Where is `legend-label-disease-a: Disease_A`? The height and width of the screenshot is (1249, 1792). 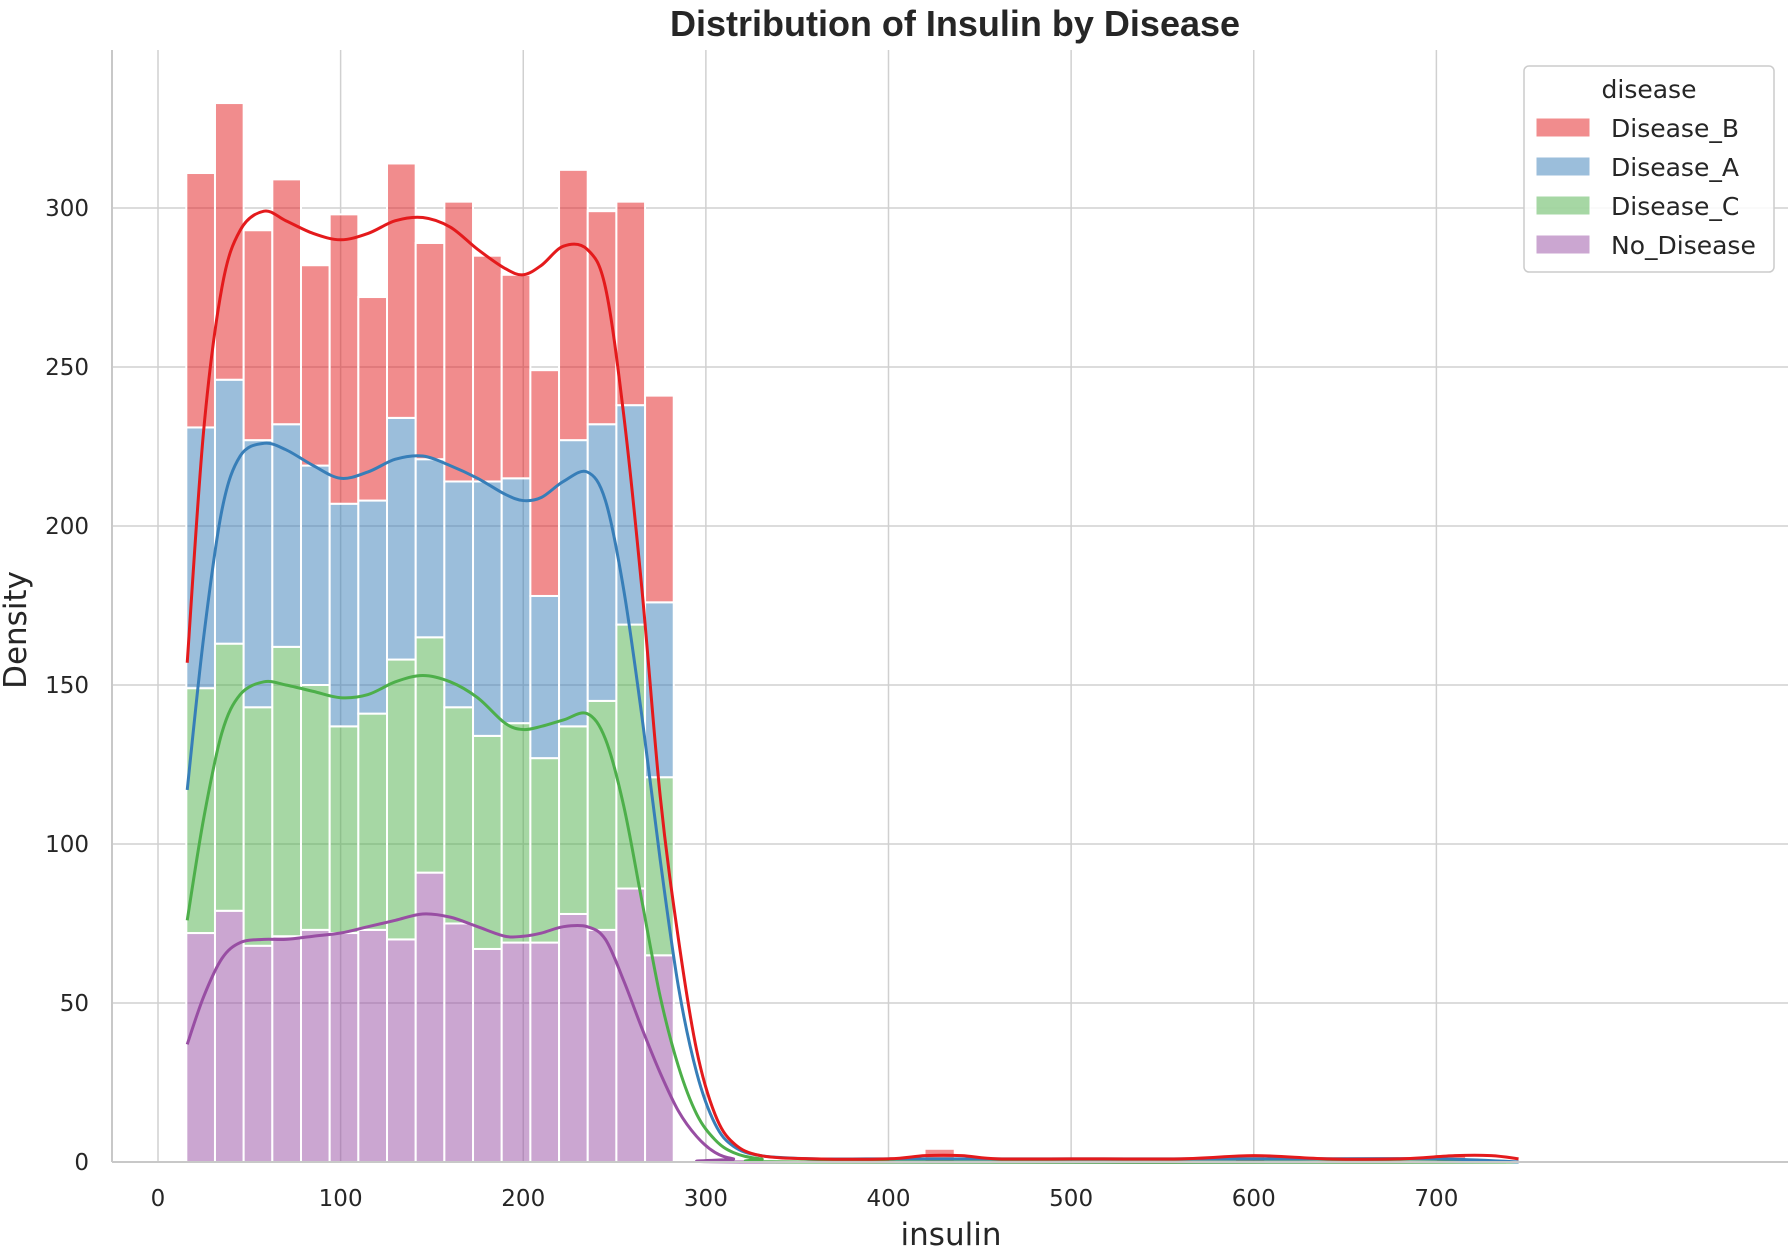
legend-label-disease-a: Disease_A is located at coordinates (1675, 167).